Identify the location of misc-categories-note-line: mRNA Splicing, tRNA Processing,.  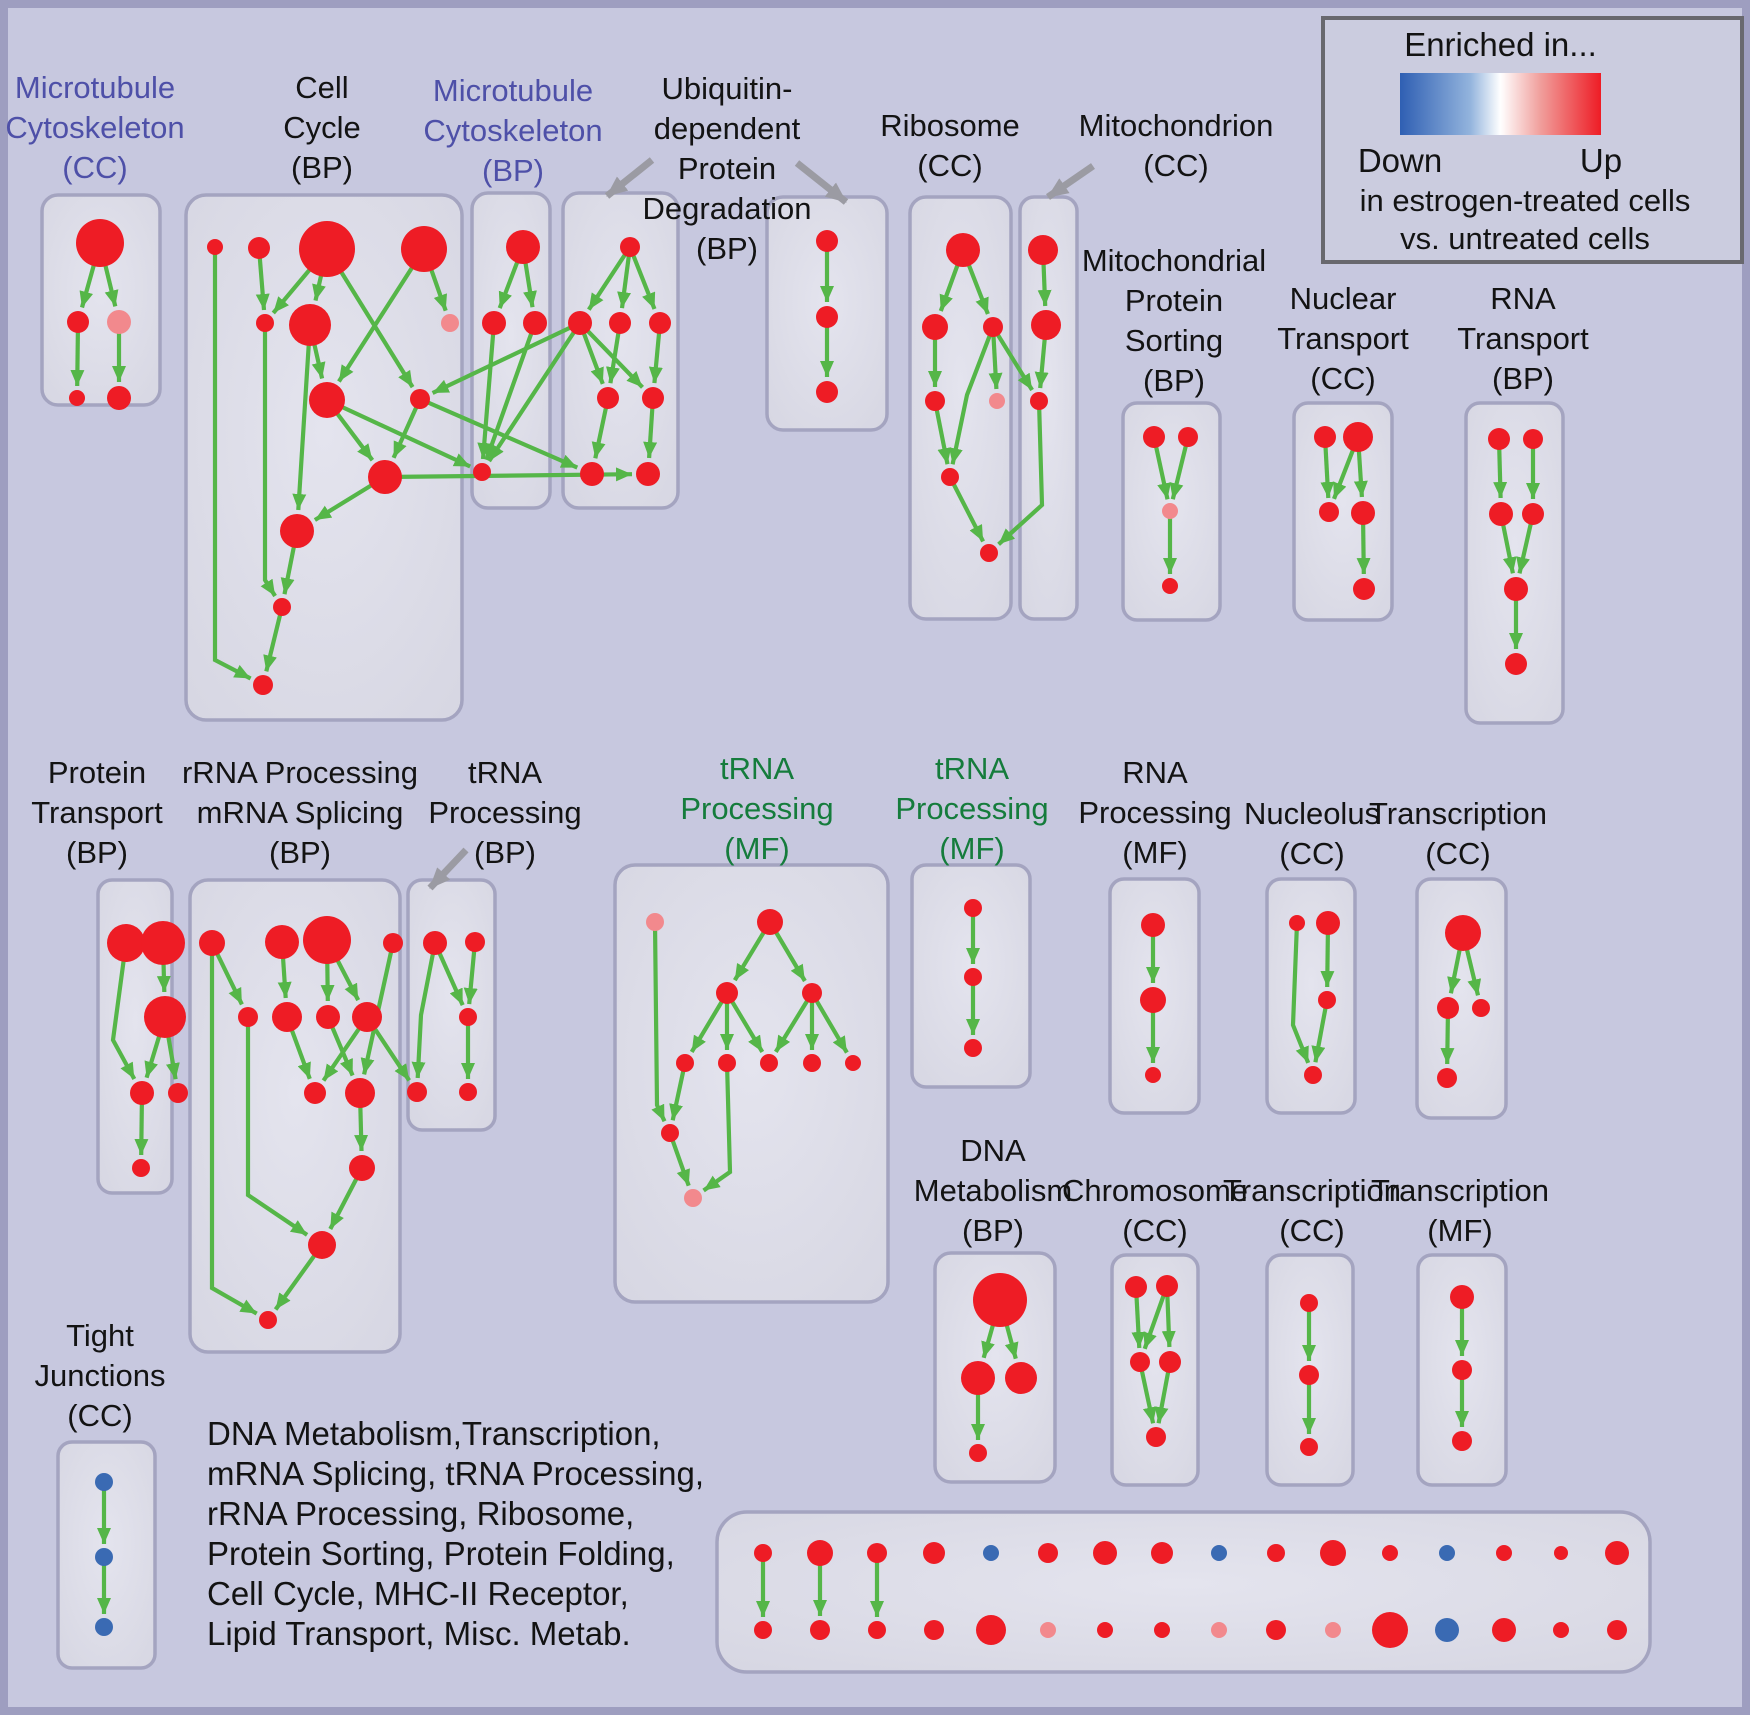
(455, 1473).